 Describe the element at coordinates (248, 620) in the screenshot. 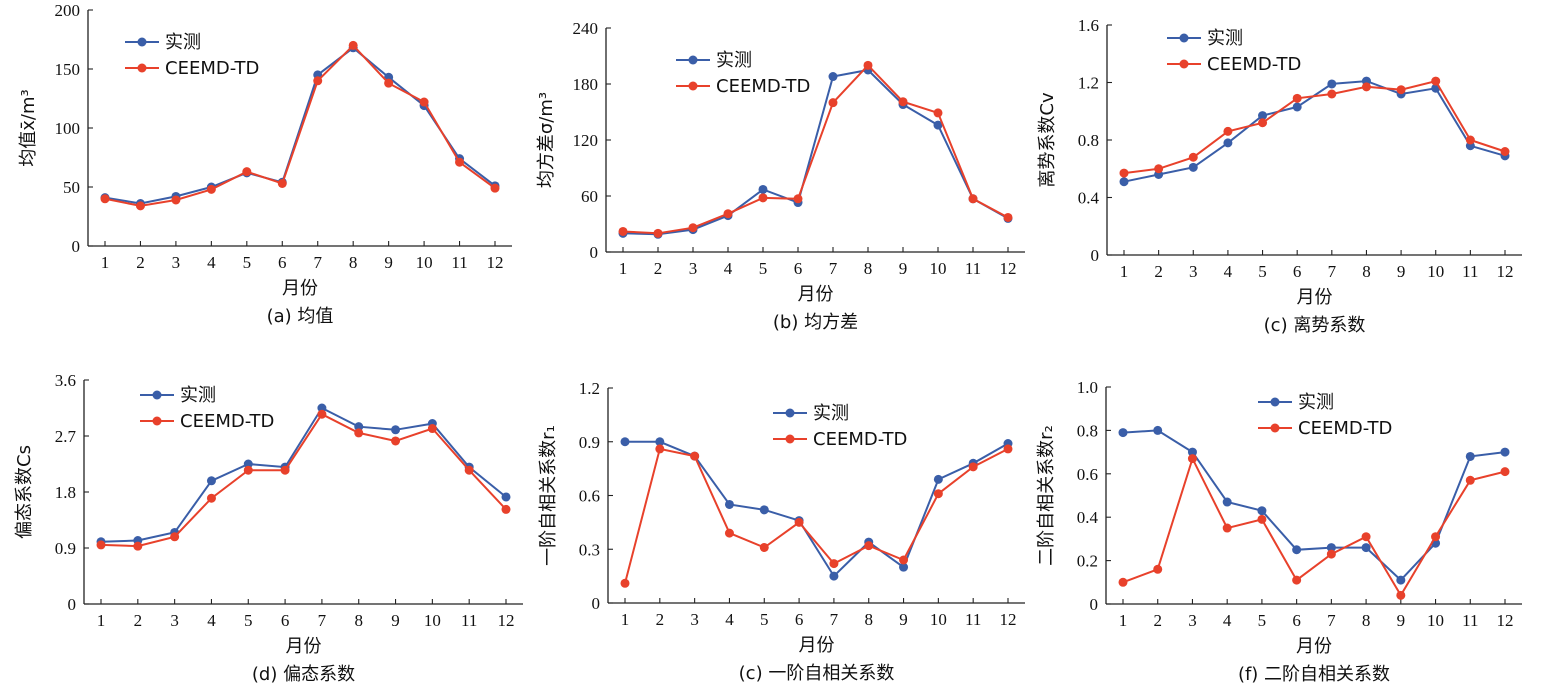

I see `x-tick-label-d-4: 5` at that location.